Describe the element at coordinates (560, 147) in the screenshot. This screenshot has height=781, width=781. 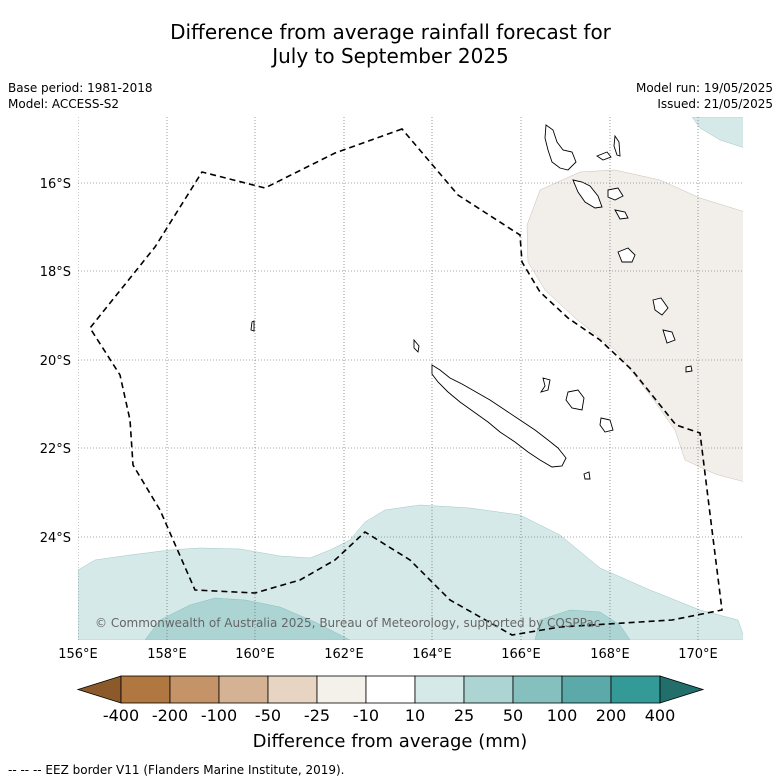
I see `espiritu-santo-island` at that location.